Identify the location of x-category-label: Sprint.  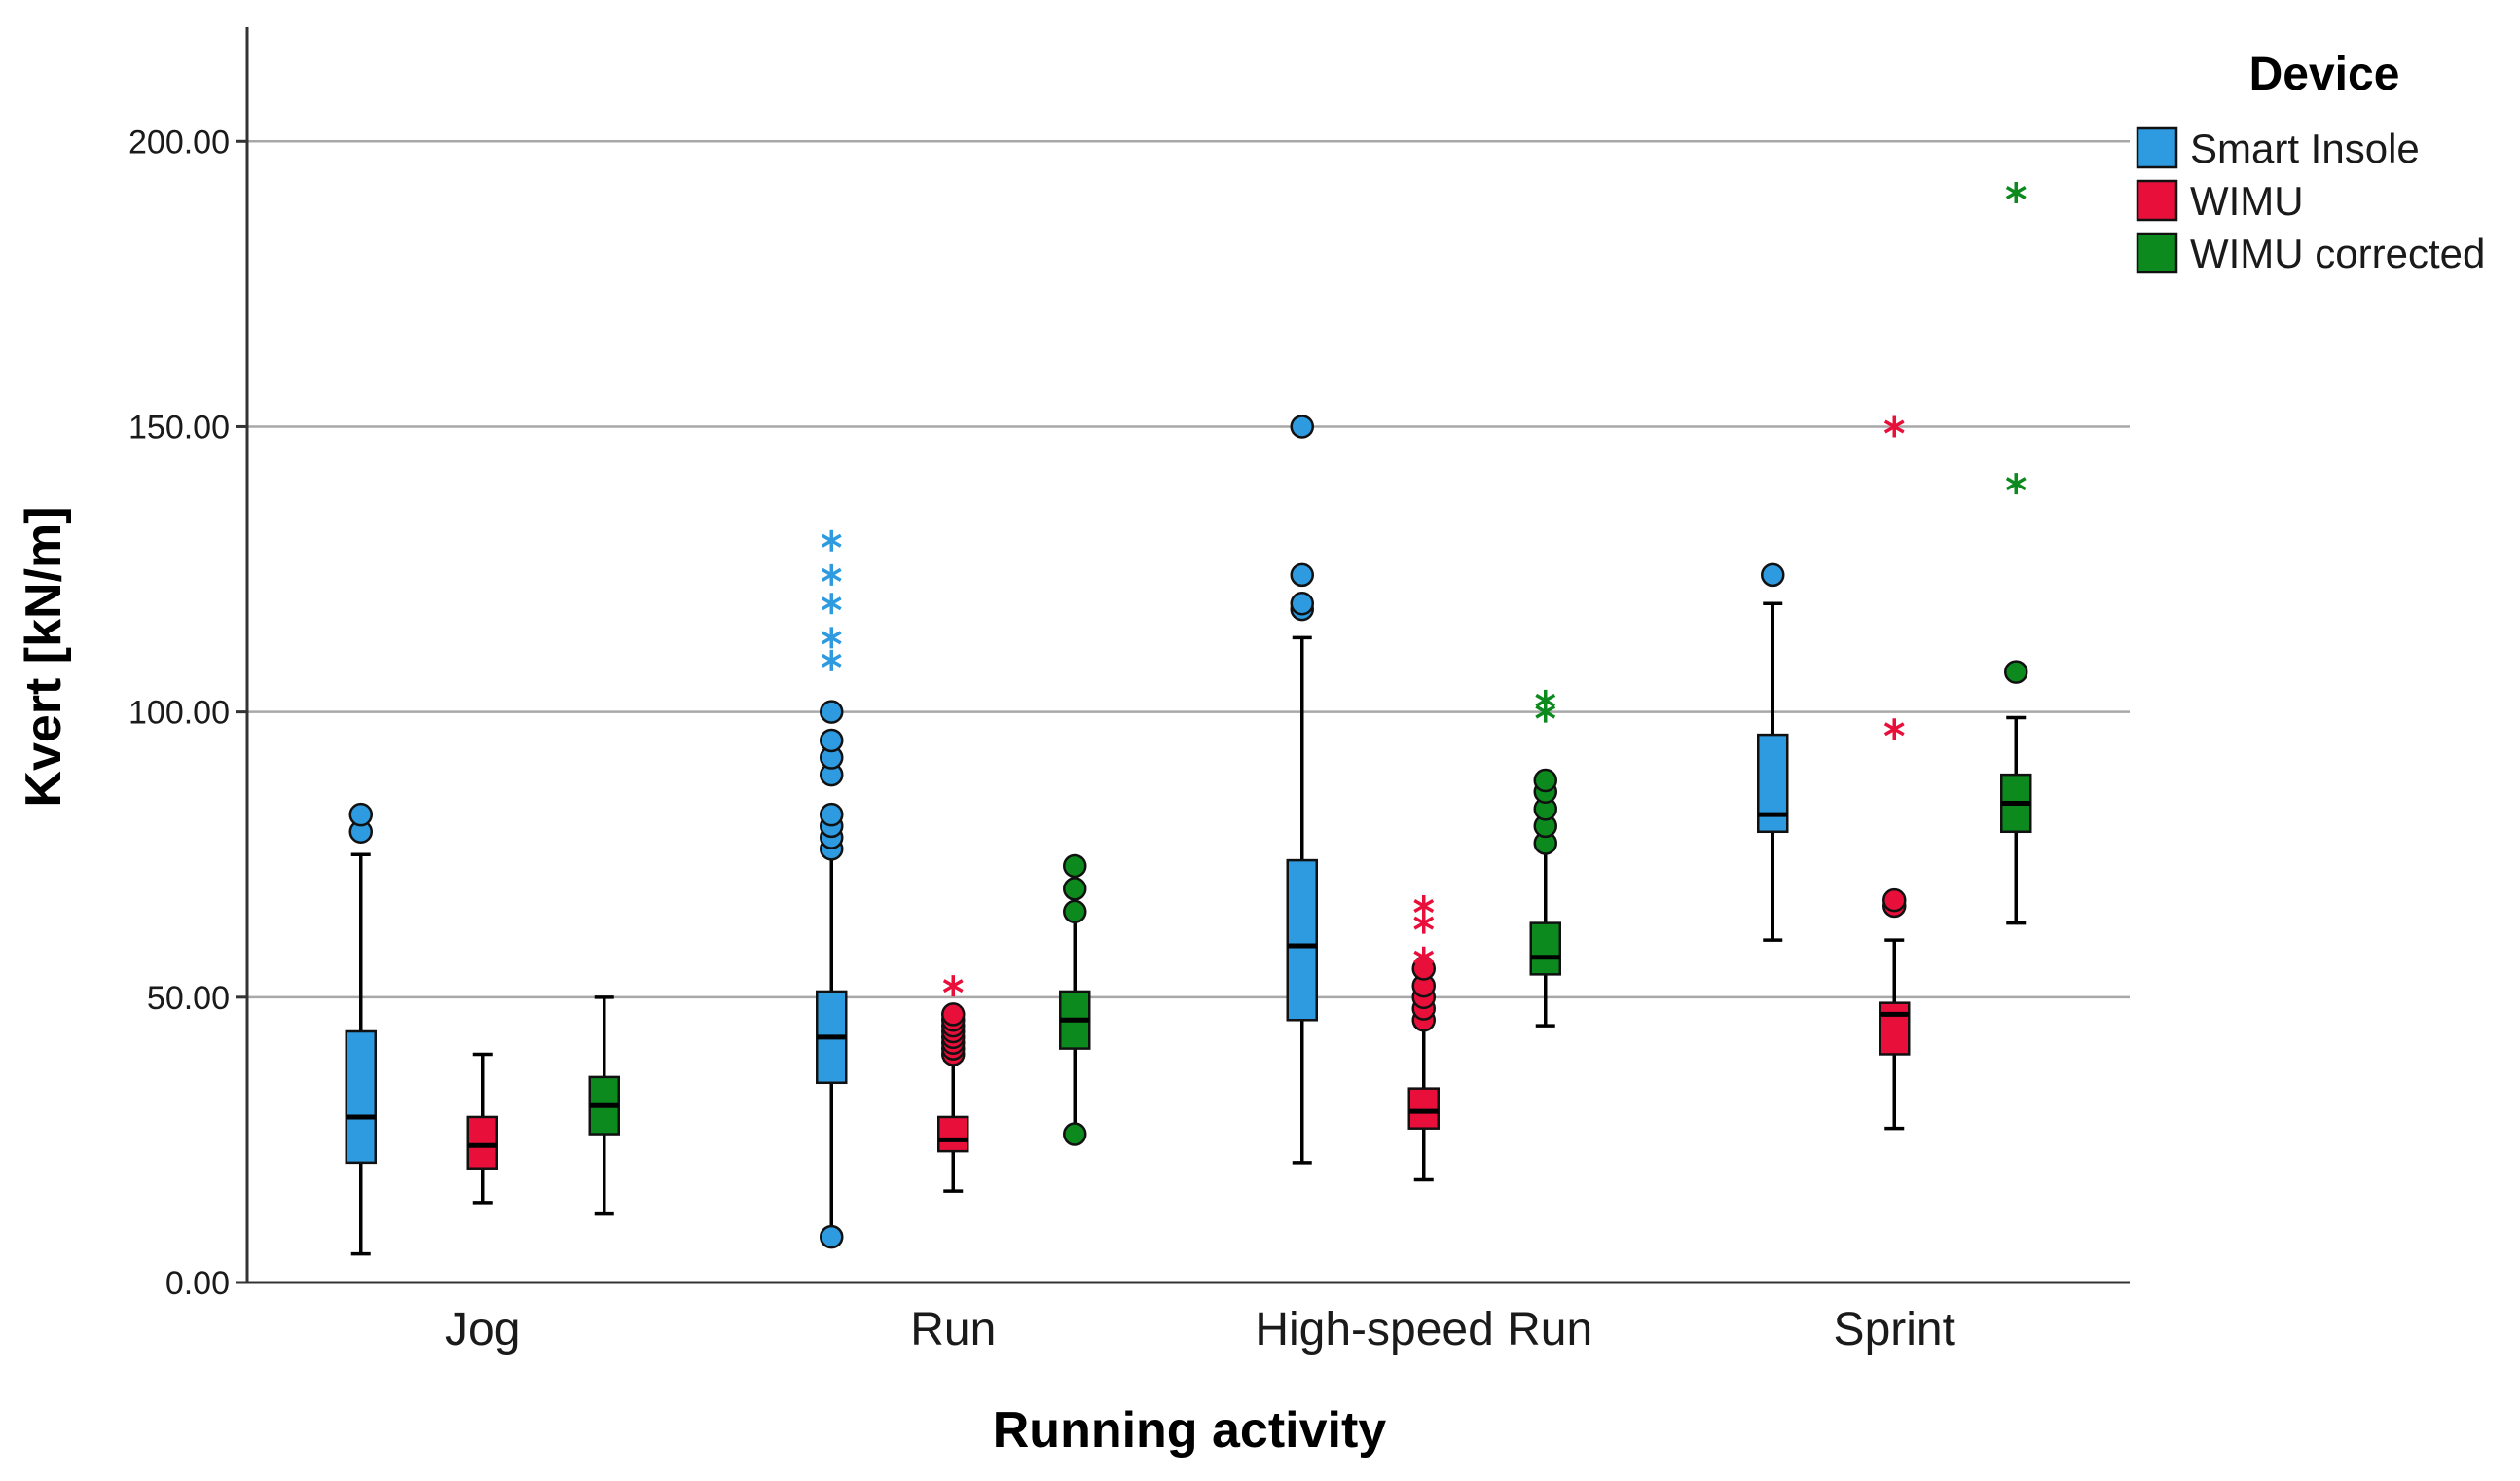
(1894, 1330).